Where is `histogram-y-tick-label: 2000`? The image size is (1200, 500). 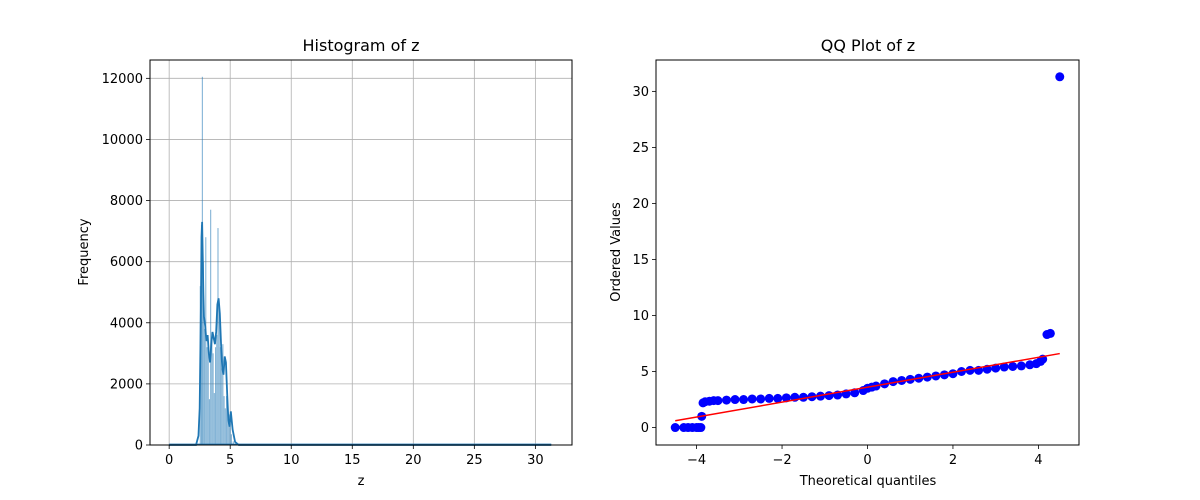 histogram-y-tick-label: 2000 is located at coordinates (126, 384).